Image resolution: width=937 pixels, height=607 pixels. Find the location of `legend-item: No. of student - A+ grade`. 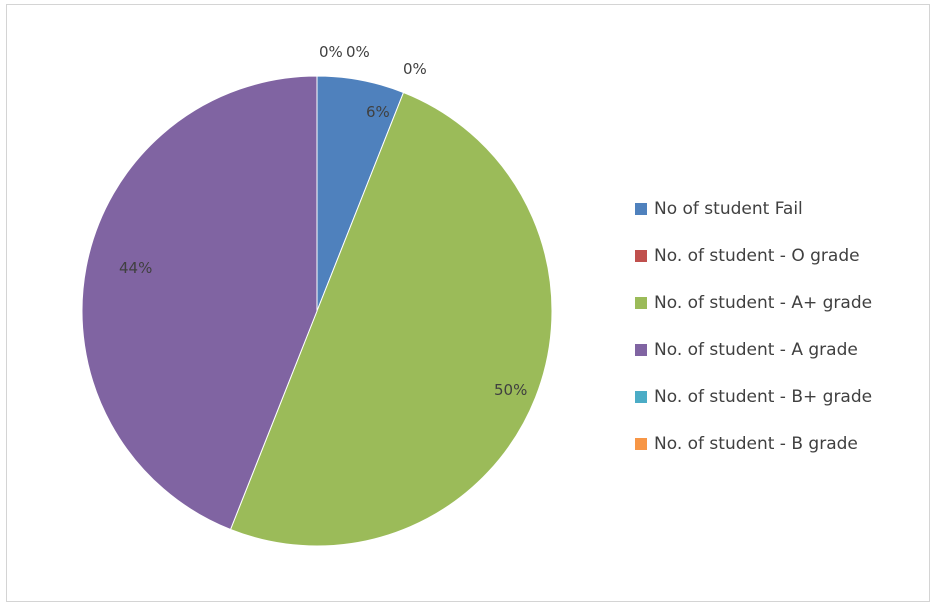

legend-item: No. of student - A+ grade is located at coordinates (785, 302).